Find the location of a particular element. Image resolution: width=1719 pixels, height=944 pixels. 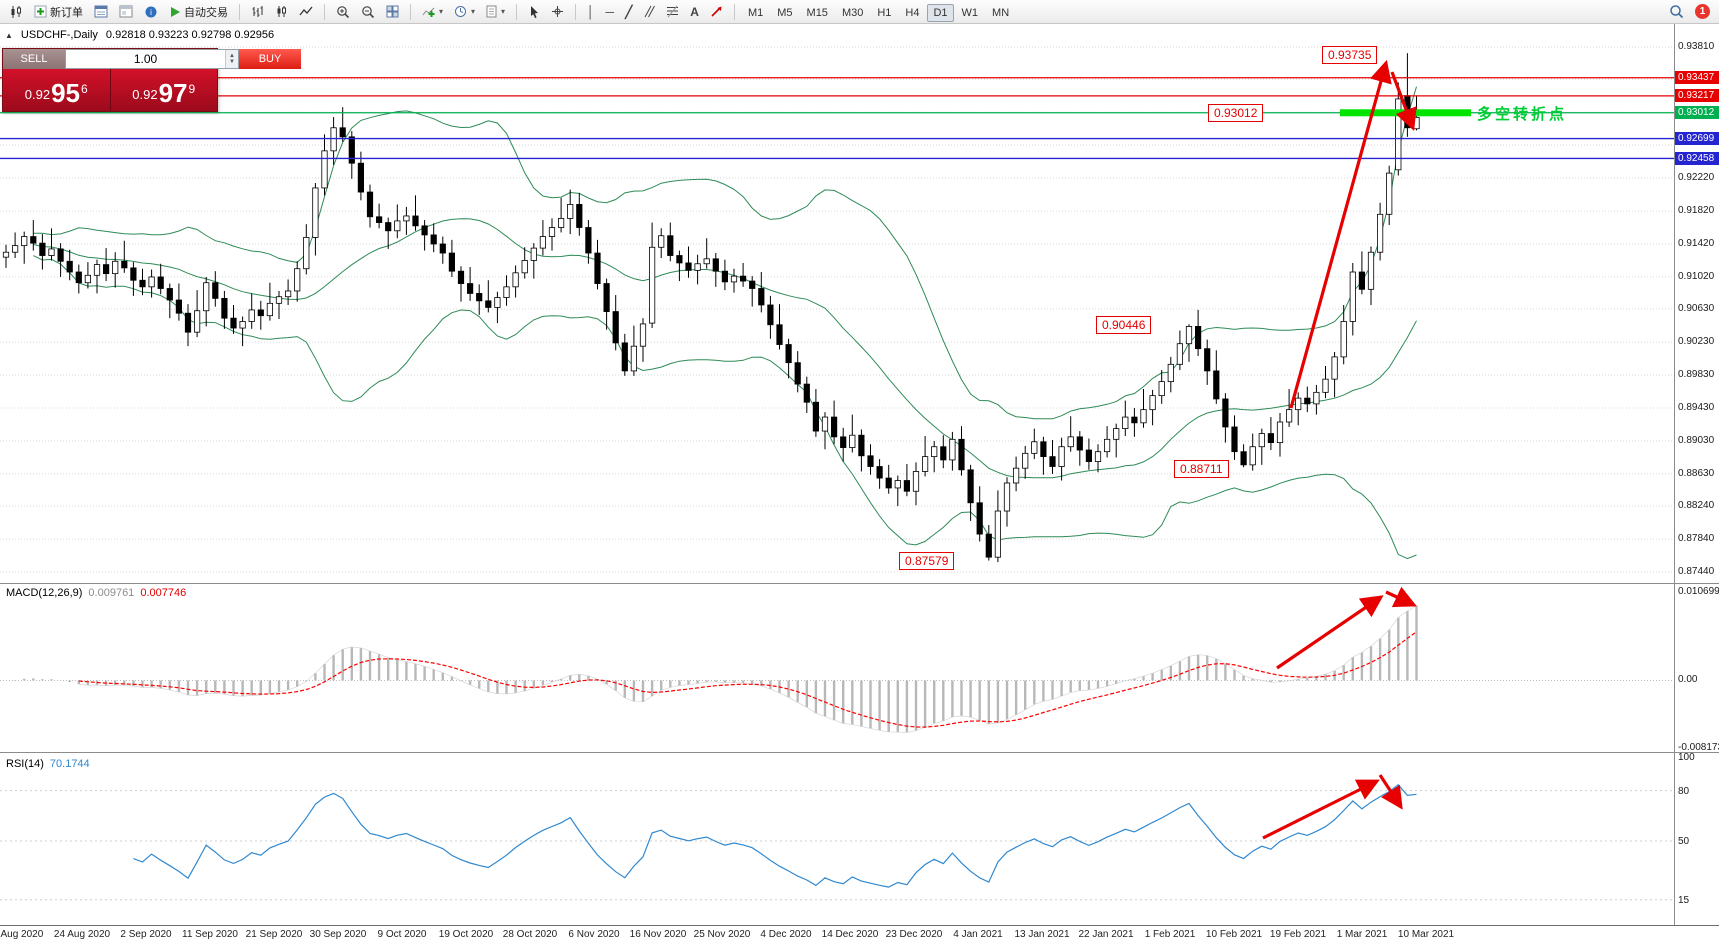

channel-icon is located at coordinates (649, 12).